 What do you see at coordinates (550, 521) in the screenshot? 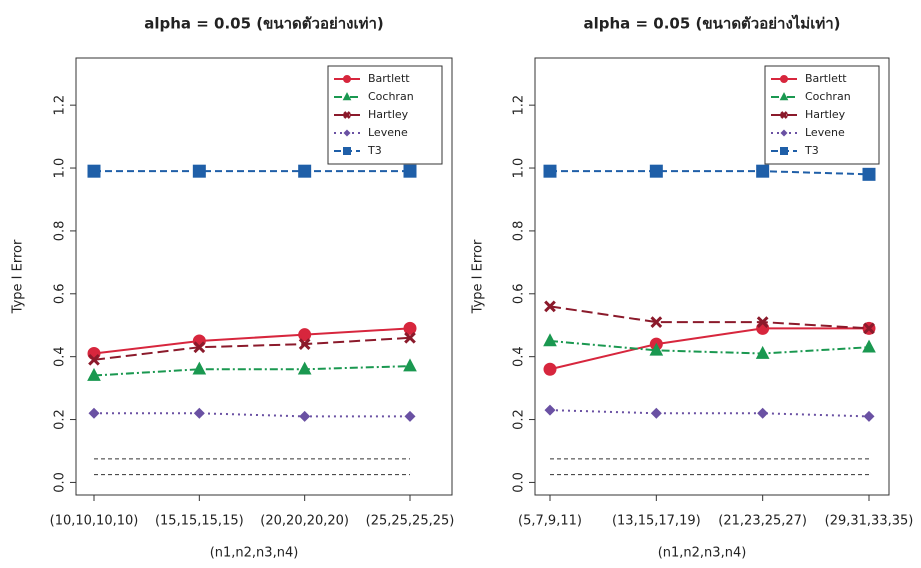
I see `x-tick-label: (5,7,9,11)` at bounding box center [550, 521].